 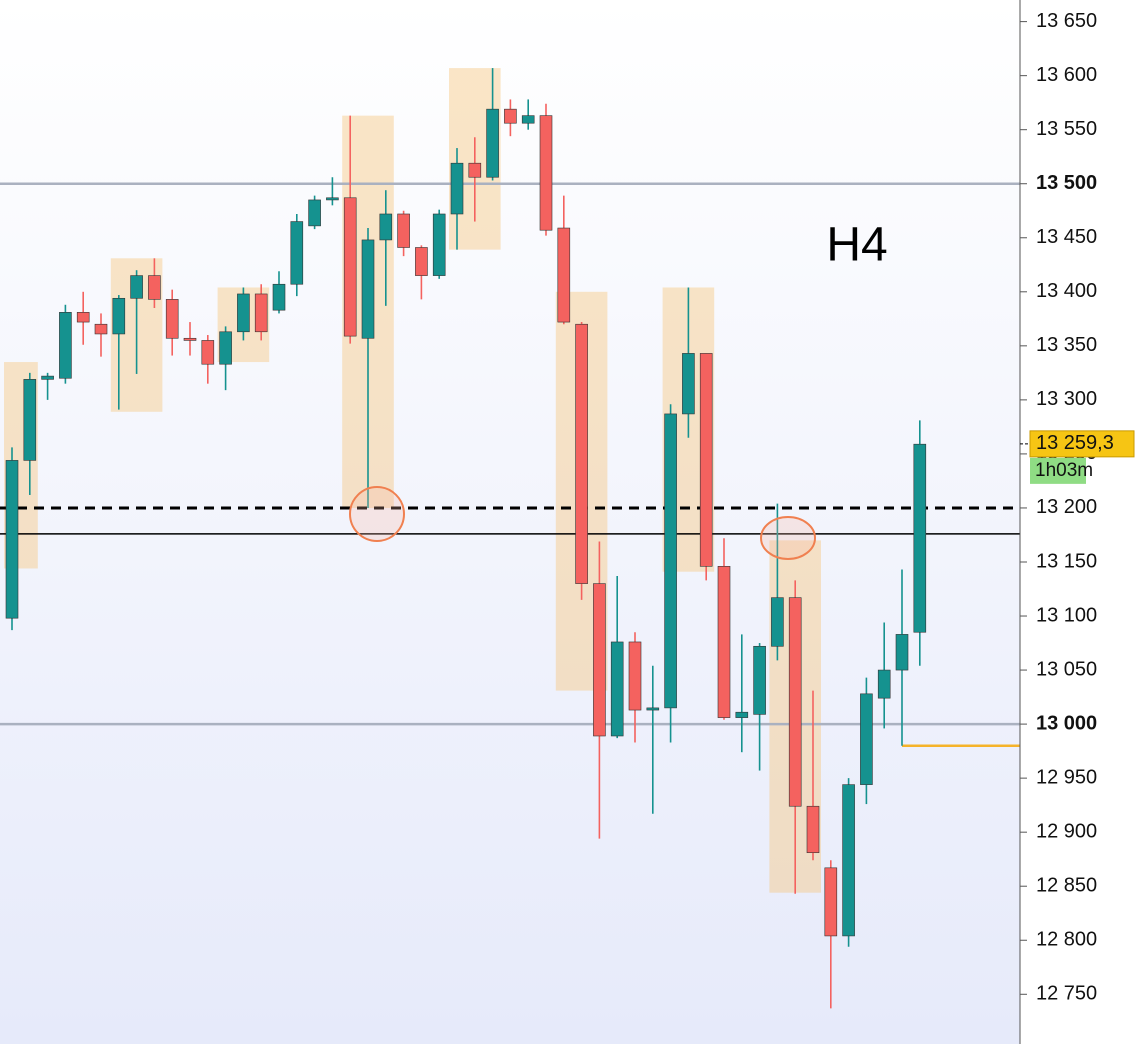 I want to click on y-tick-label: 13 000, so click(x=1066, y=723).